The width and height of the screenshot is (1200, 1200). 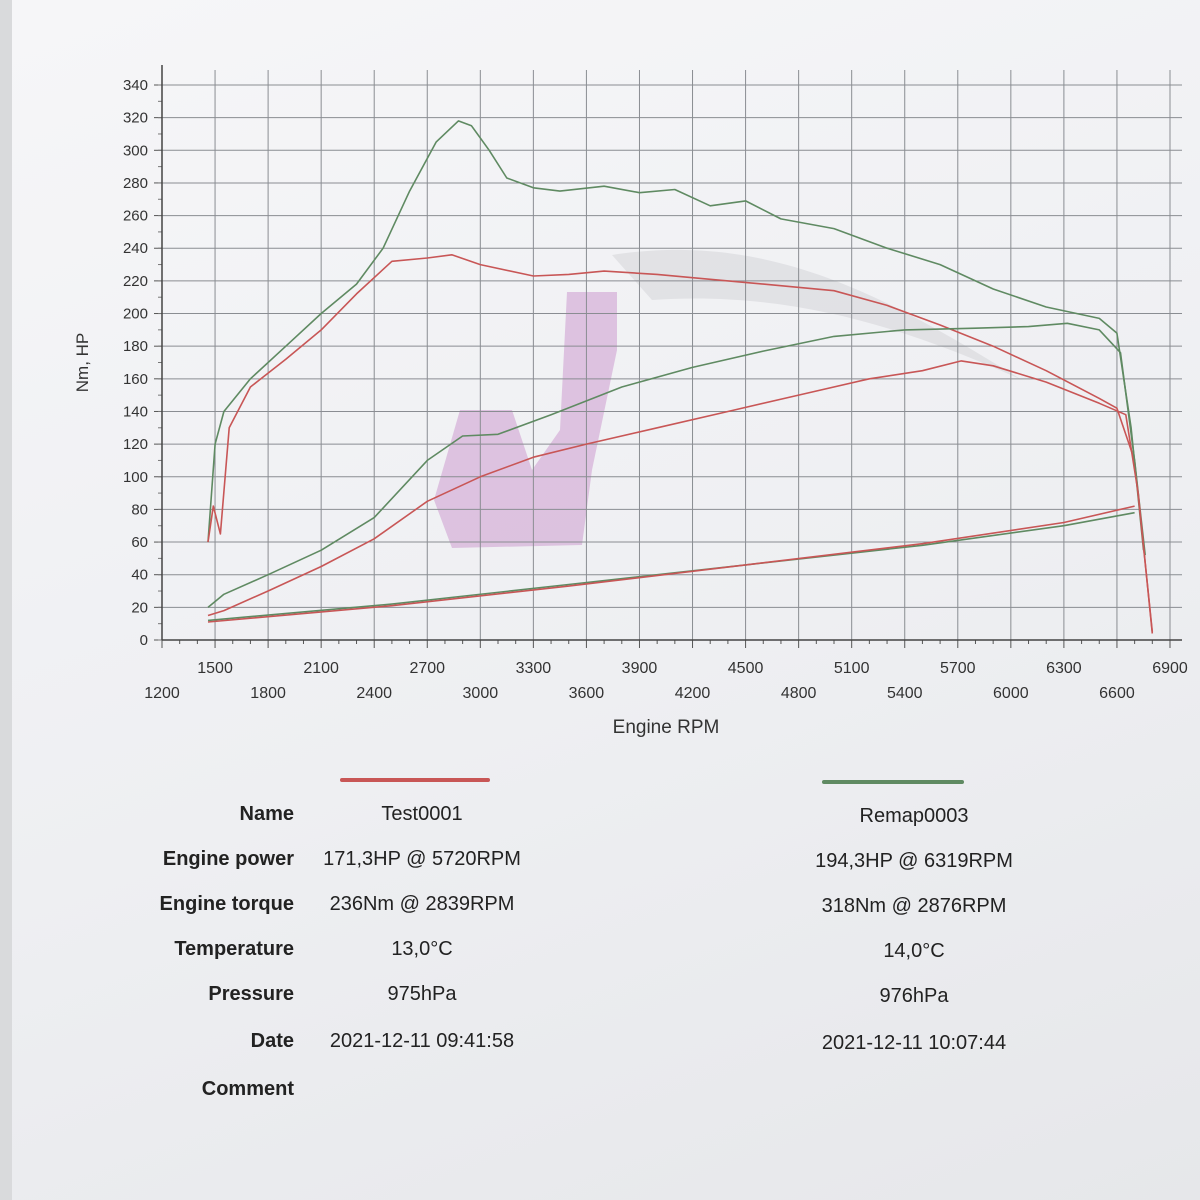 What do you see at coordinates (693, 693) in the screenshot?
I see `x-tick-label: 4200` at bounding box center [693, 693].